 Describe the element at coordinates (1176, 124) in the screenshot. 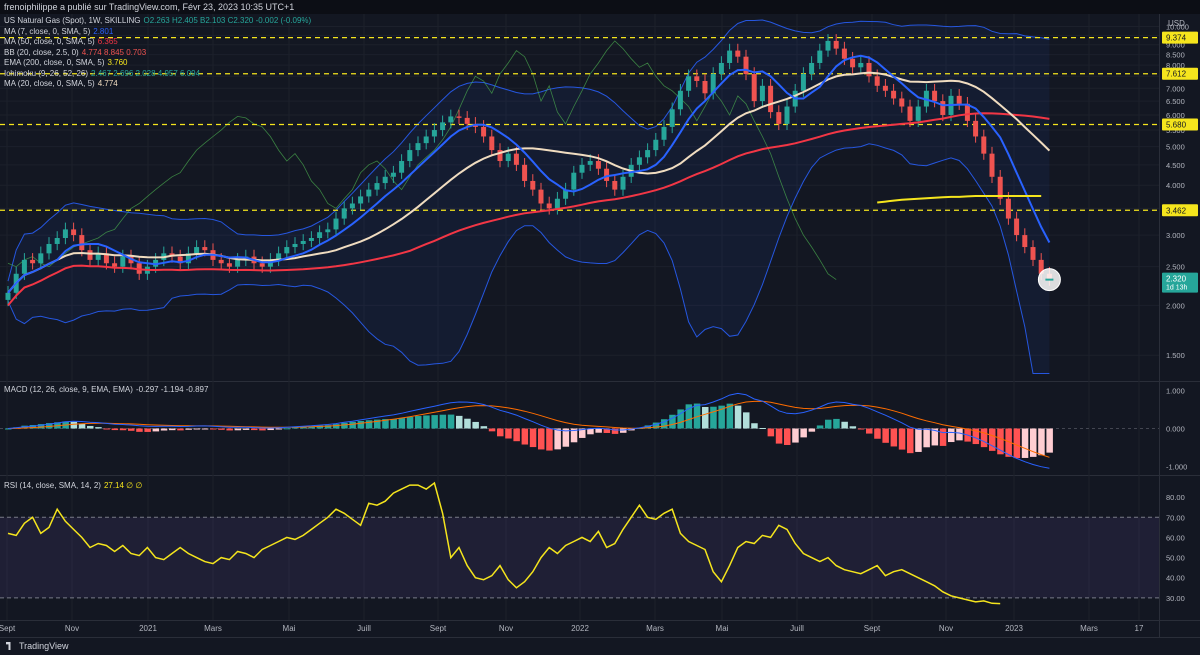

I see `level-badge-label: 5.680` at that location.